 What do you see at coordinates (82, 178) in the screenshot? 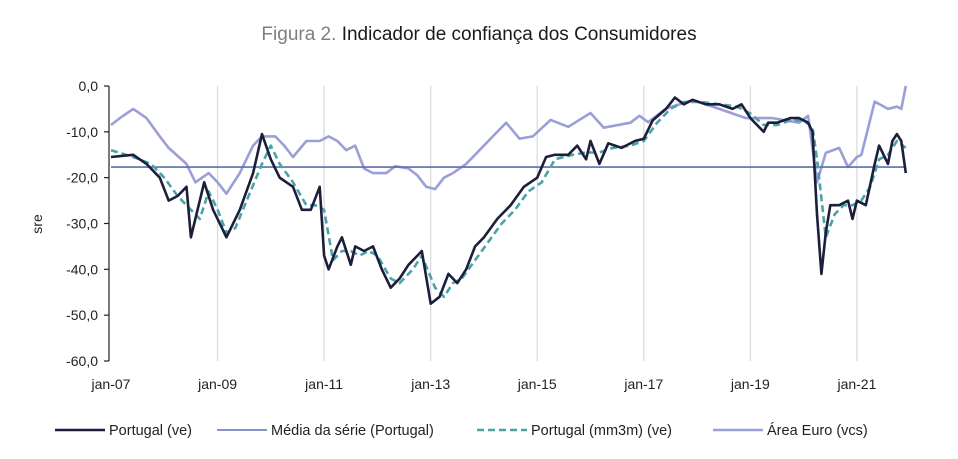
I see `y-tick-label: -20,0` at bounding box center [82, 178].